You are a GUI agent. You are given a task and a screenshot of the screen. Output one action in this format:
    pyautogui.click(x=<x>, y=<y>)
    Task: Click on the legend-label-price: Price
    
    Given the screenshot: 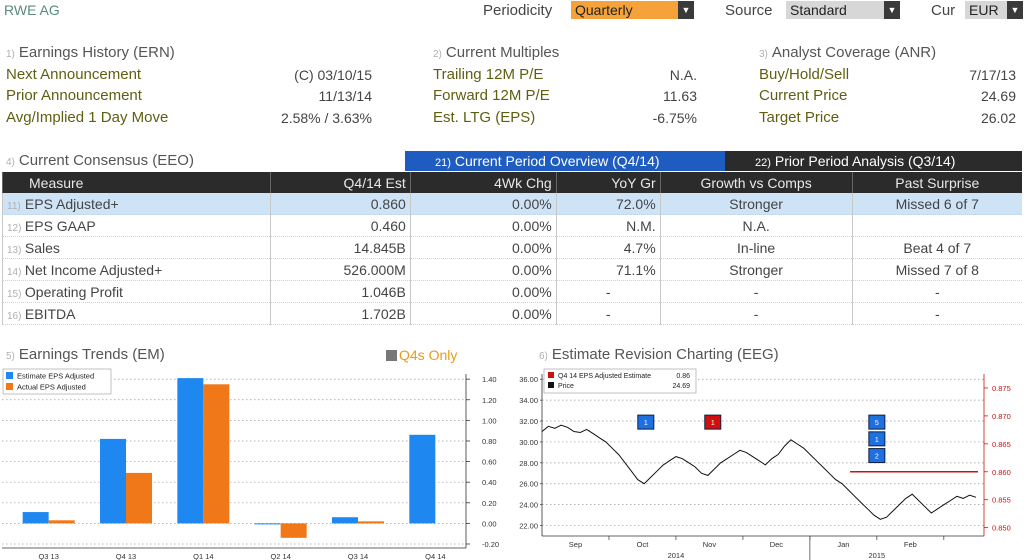 What is the action you would take?
    pyautogui.click(x=566, y=386)
    